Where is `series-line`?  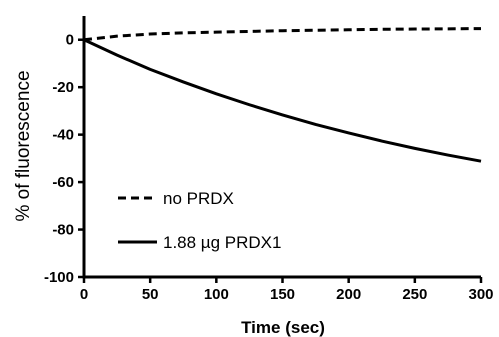
series-line is located at coordinates (282, 34).